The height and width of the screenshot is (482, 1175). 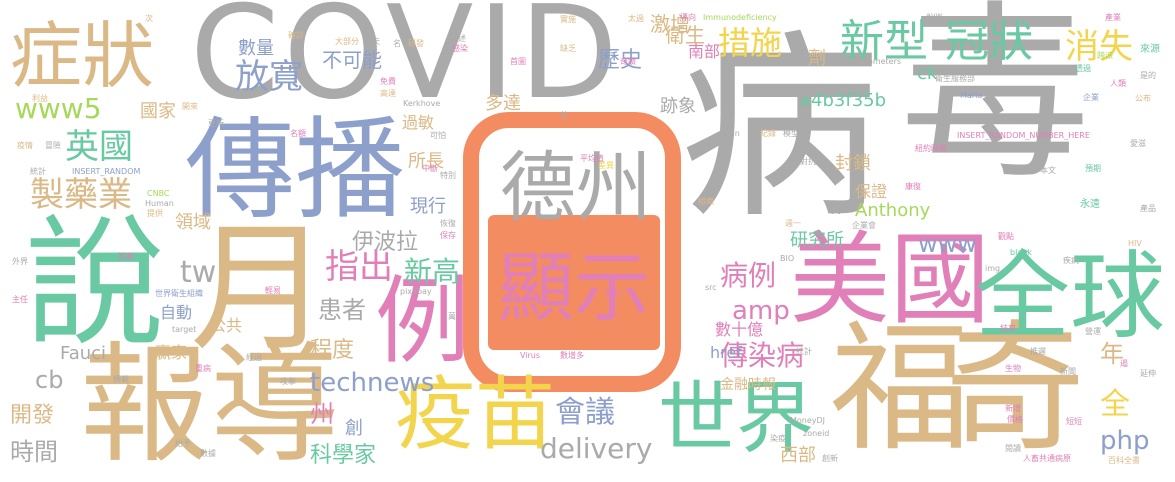 What do you see at coordinates (955, 78) in the screenshot?
I see `word-s21: 衛生服務部` at bounding box center [955, 78].